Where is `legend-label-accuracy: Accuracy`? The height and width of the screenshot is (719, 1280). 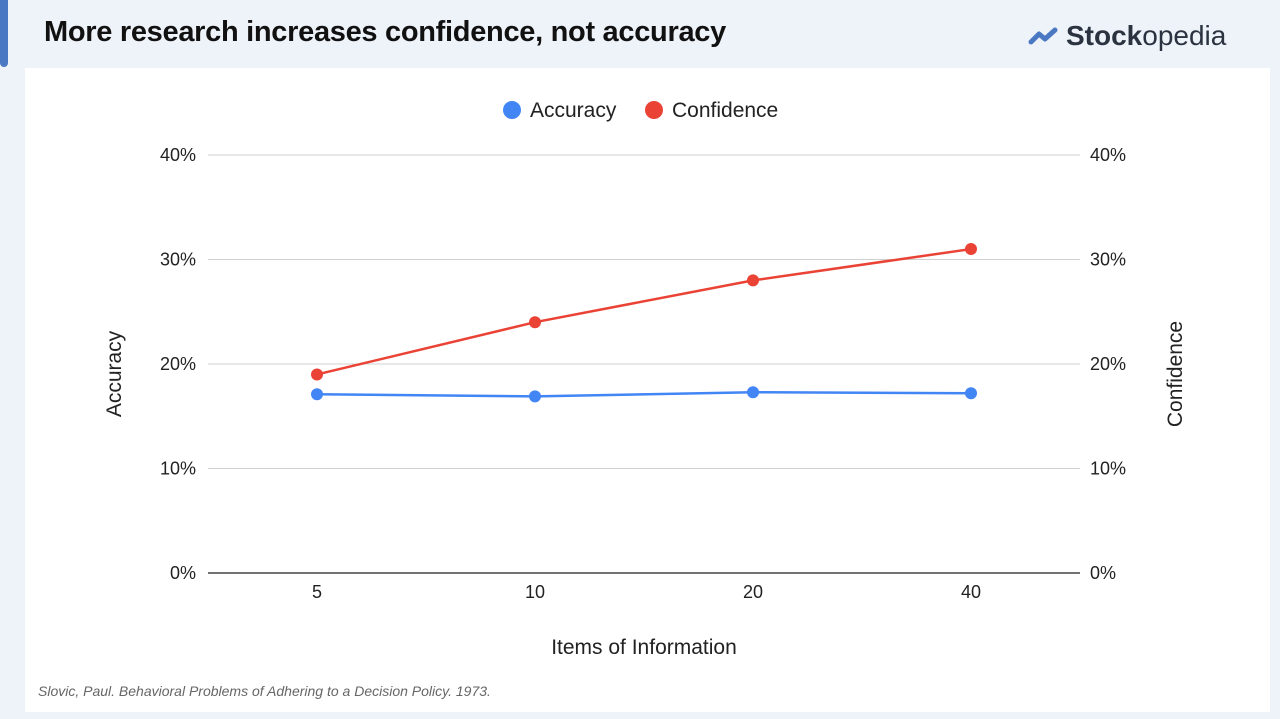 legend-label-accuracy: Accuracy is located at coordinates (573, 110).